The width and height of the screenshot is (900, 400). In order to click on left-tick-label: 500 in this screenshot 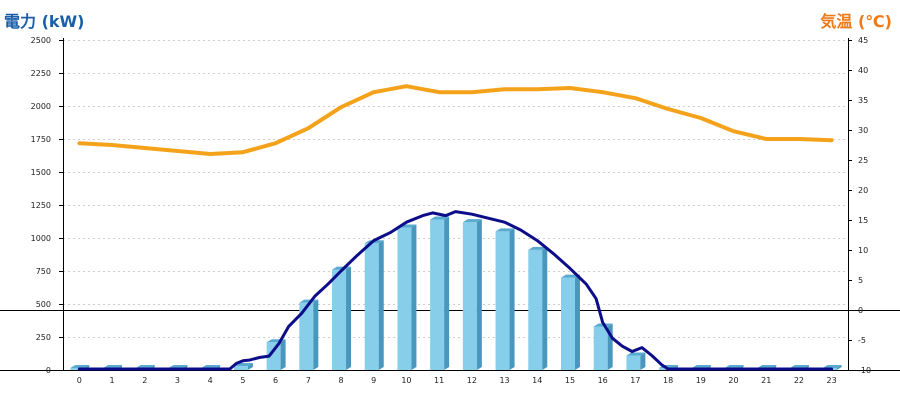, I will do `click(43, 304)`.